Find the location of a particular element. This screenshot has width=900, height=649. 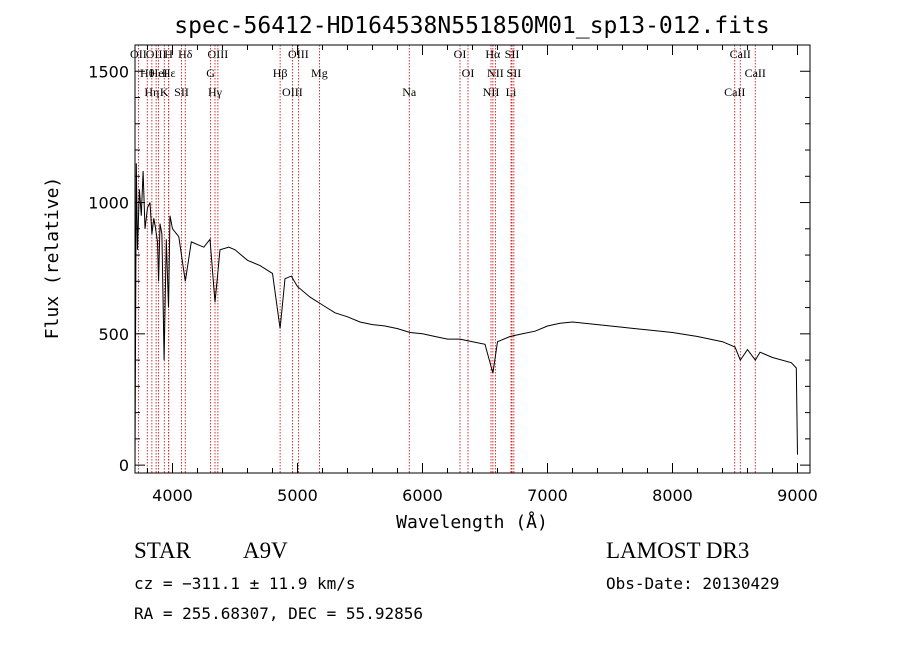

sky-coordinates: RA = 255.68307, DEC = 55.92856 is located at coordinates (278, 613).